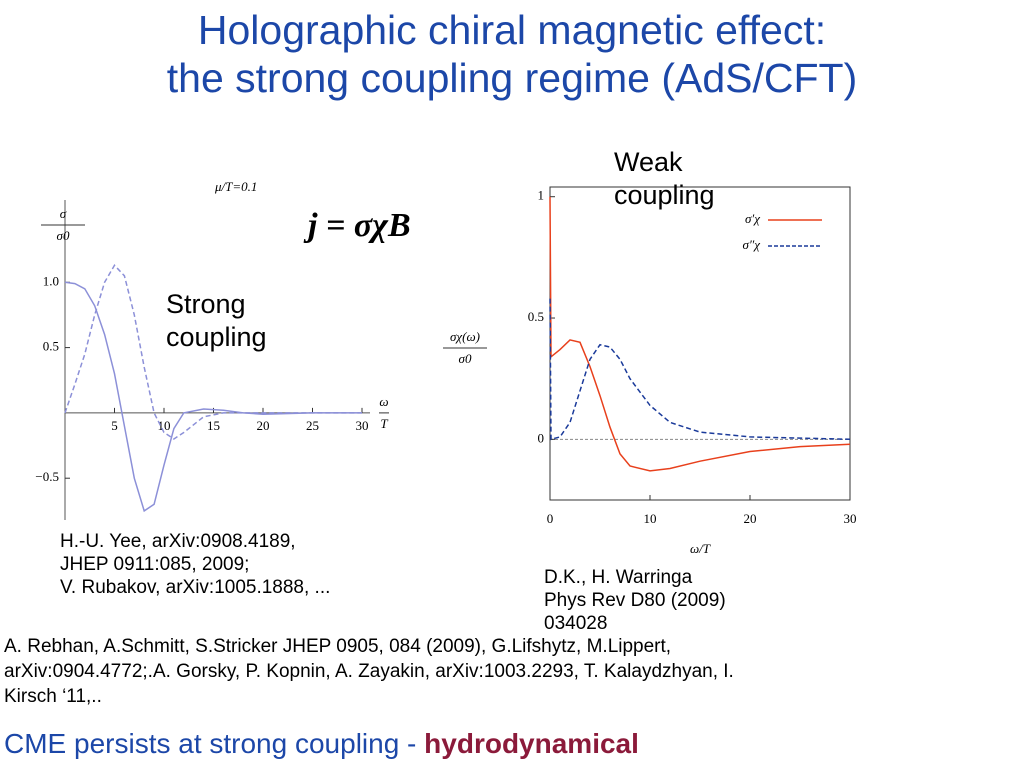 This screenshot has height=768, width=1024. I want to click on legend-label: σ′χ, so click(752, 218).